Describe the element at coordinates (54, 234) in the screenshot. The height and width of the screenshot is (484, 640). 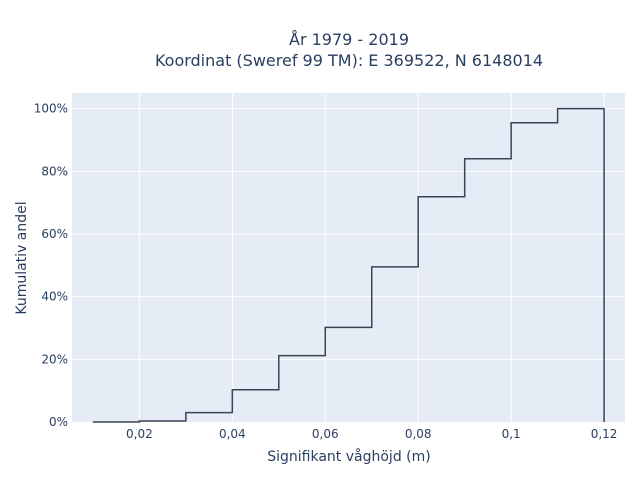
I see `y-tick-label: 60%` at that location.